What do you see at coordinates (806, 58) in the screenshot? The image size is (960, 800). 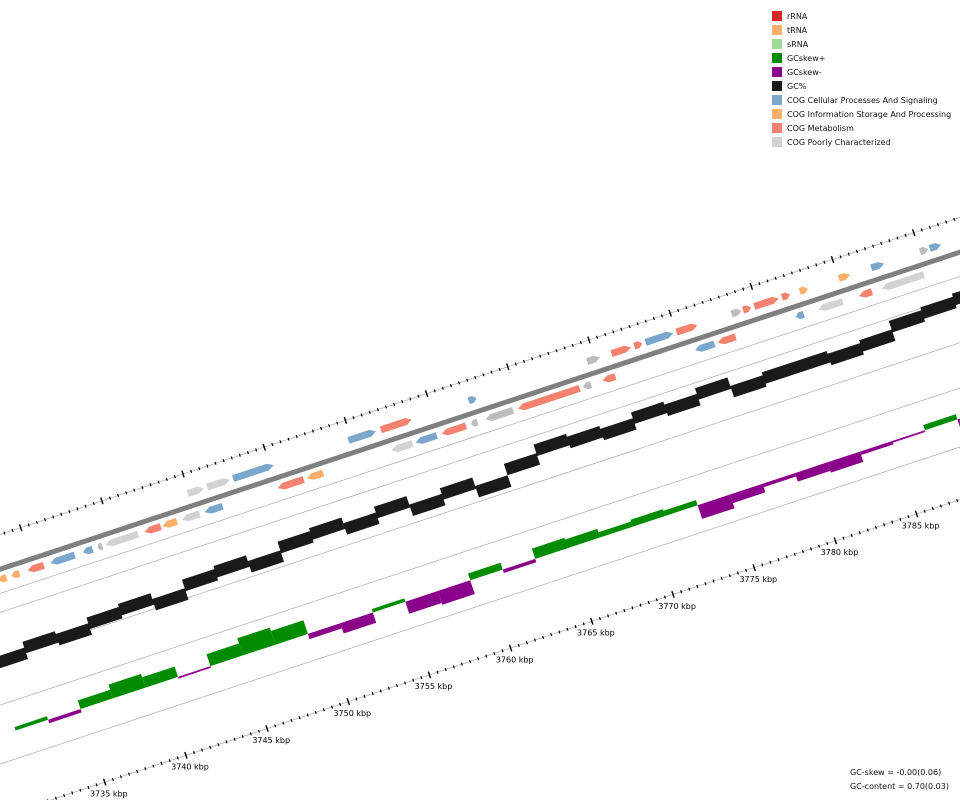 I see `legend-label: GCskew+` at bounding box center [806, 58].